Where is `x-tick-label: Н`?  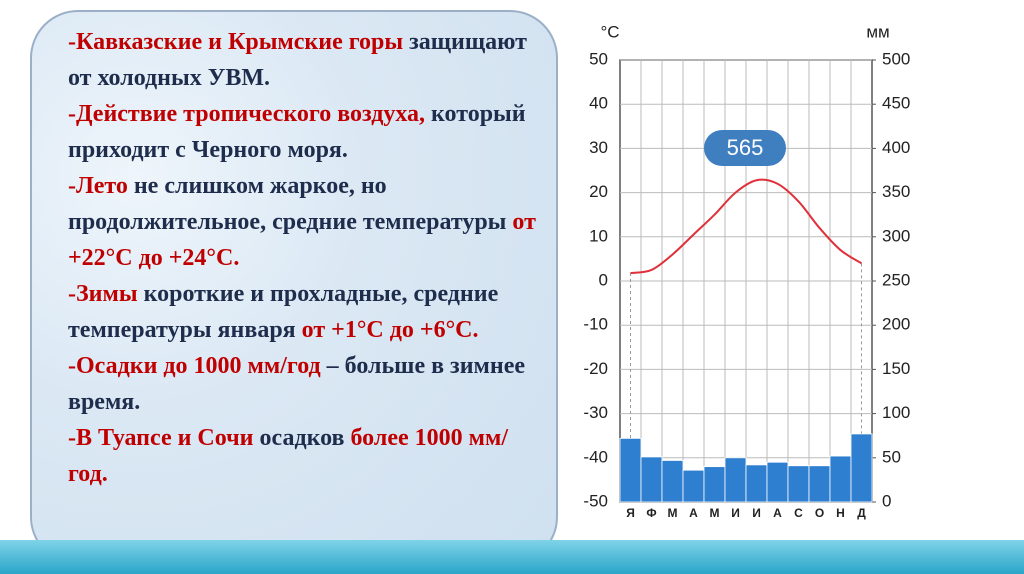
x-tick-label: Н is located at coordinates (840, 513).